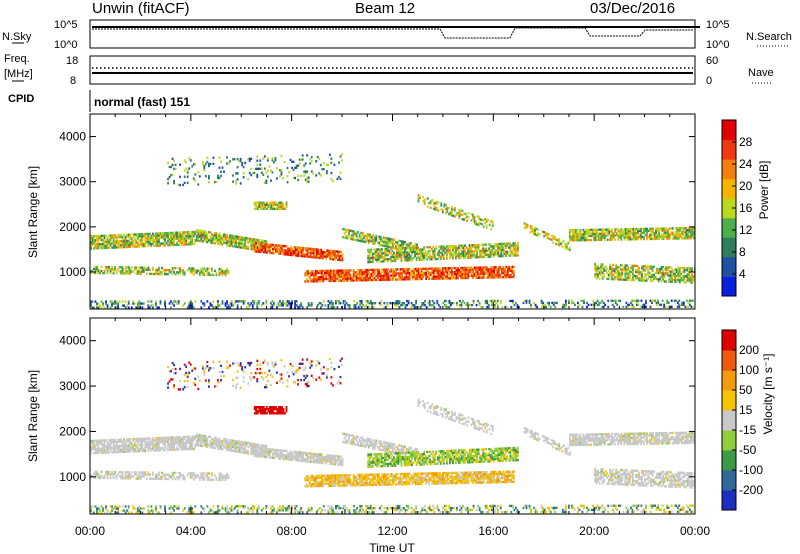  I want to click on nsearch-tick-bottom: 10^0, so click(718, 45).